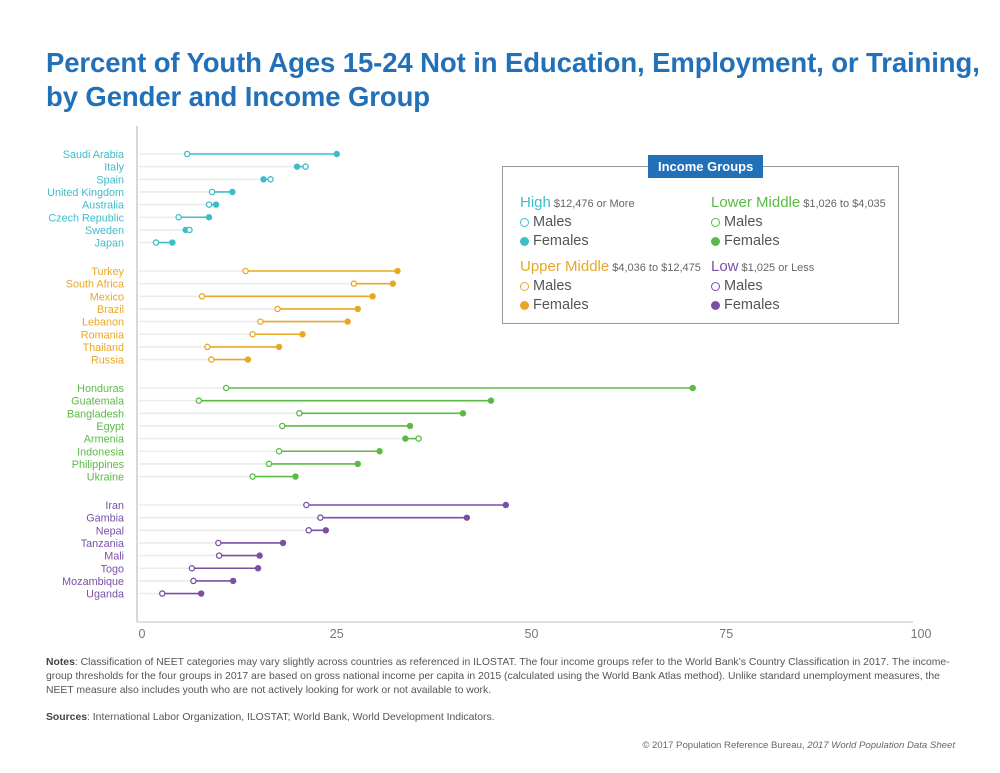  What do you see at coordinates (103, 348) in the screenshot?
I see `country-label: Thailand` at bounding box center [103, 348].